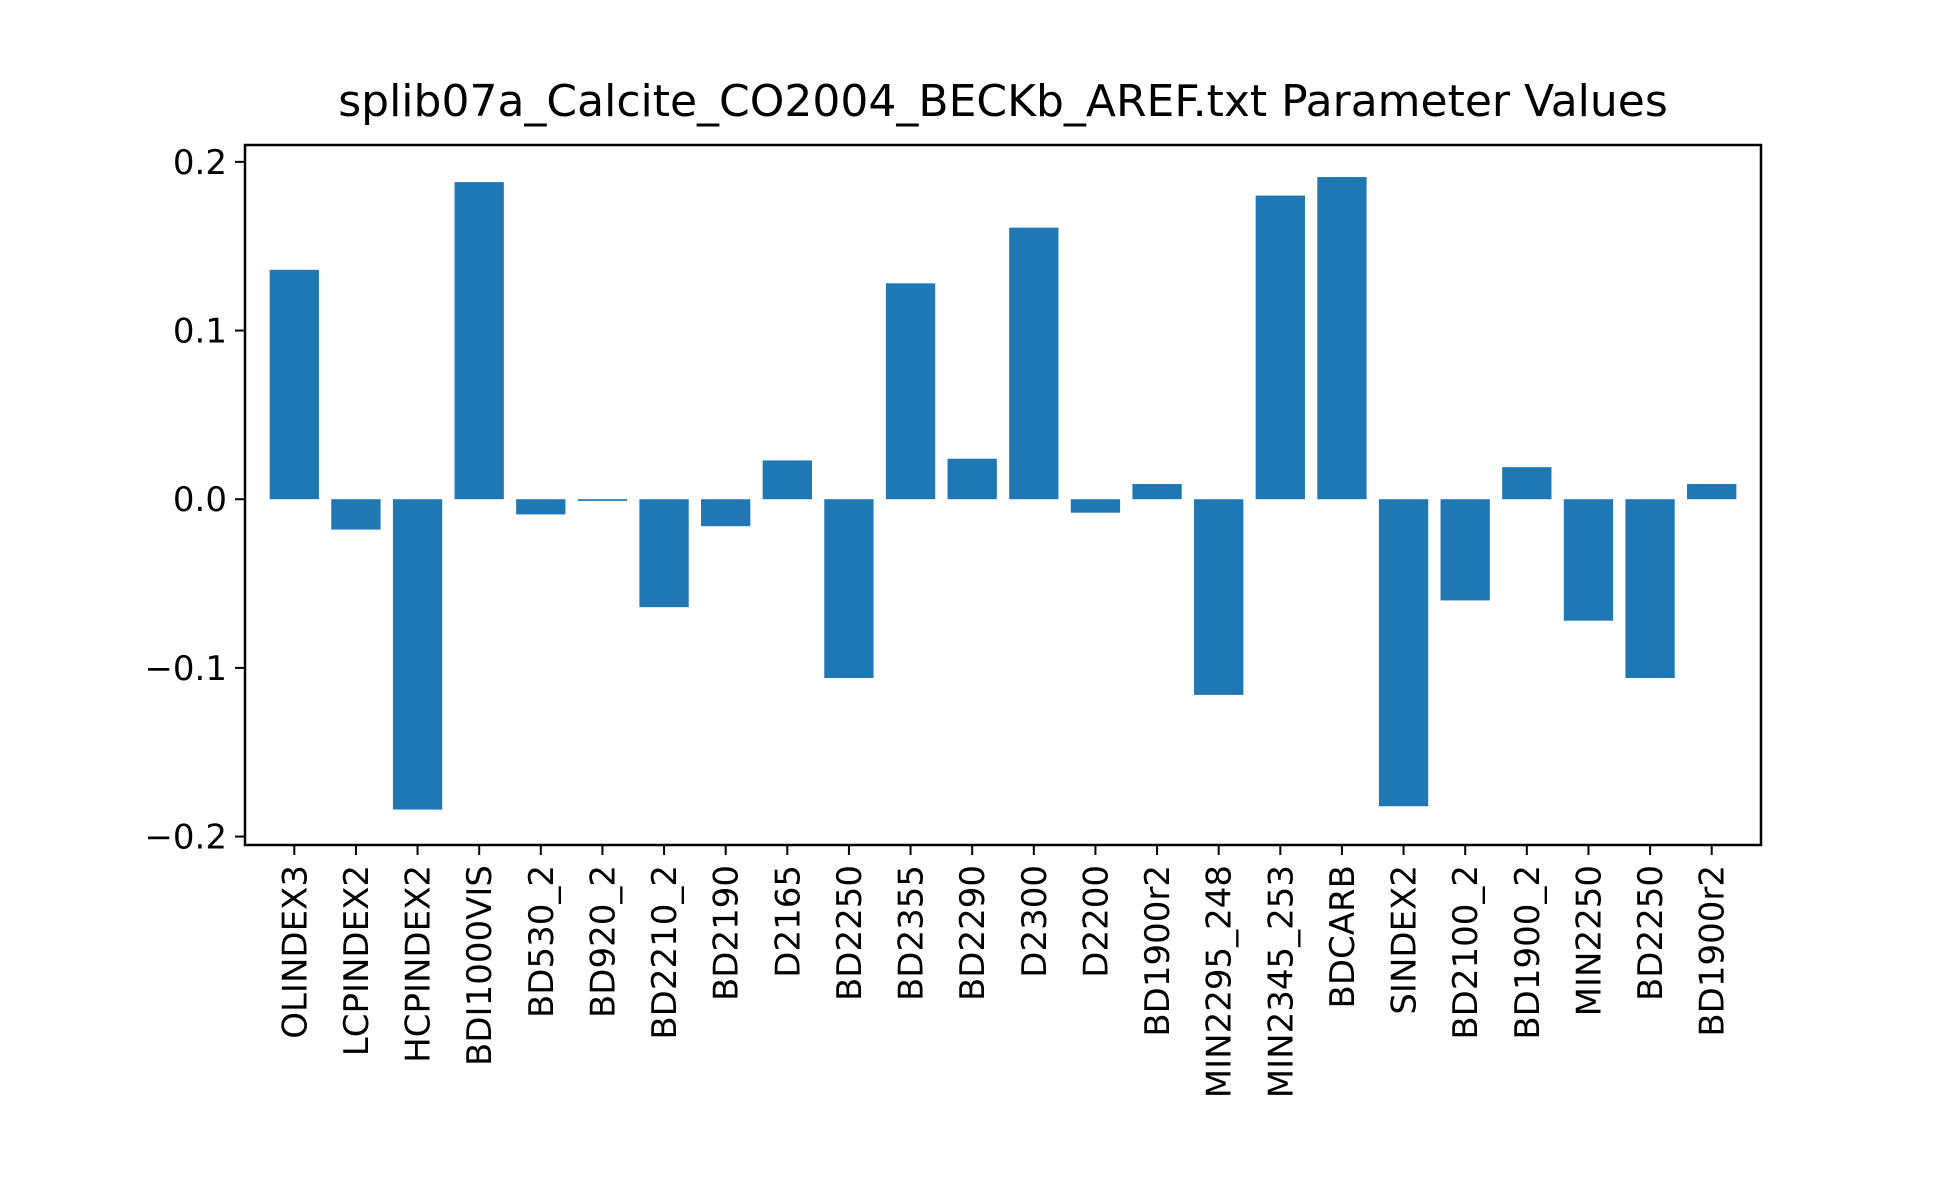  Describe the element at coordinates (1035, 921) in the screenshot. I see `x-tick-label: D2300` at that location.